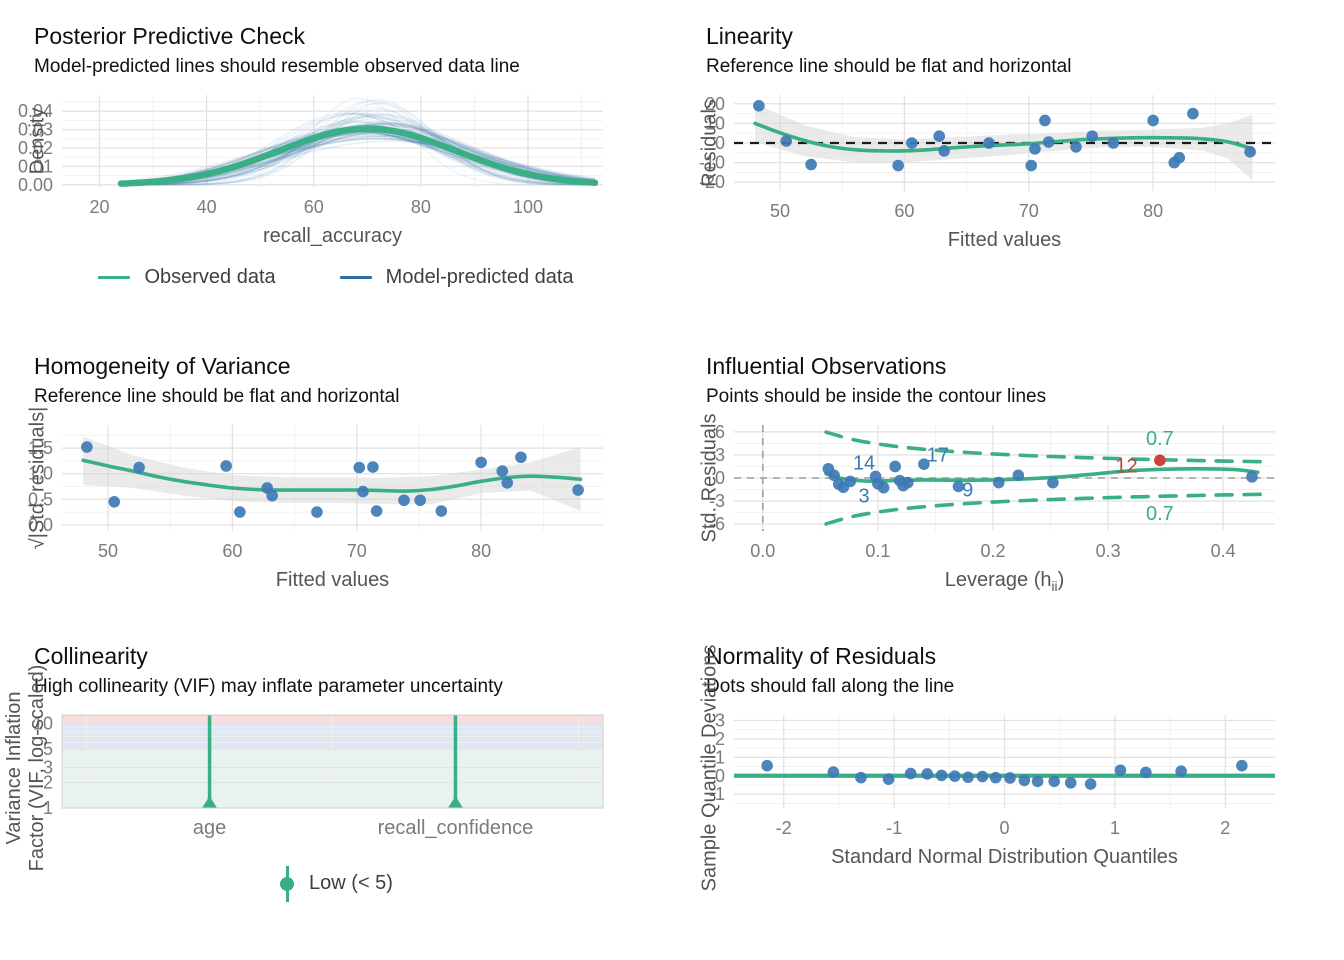 The height and width of the screenshot is (960, 1344). I want to click on svg-text: -3, so click(717, 501).